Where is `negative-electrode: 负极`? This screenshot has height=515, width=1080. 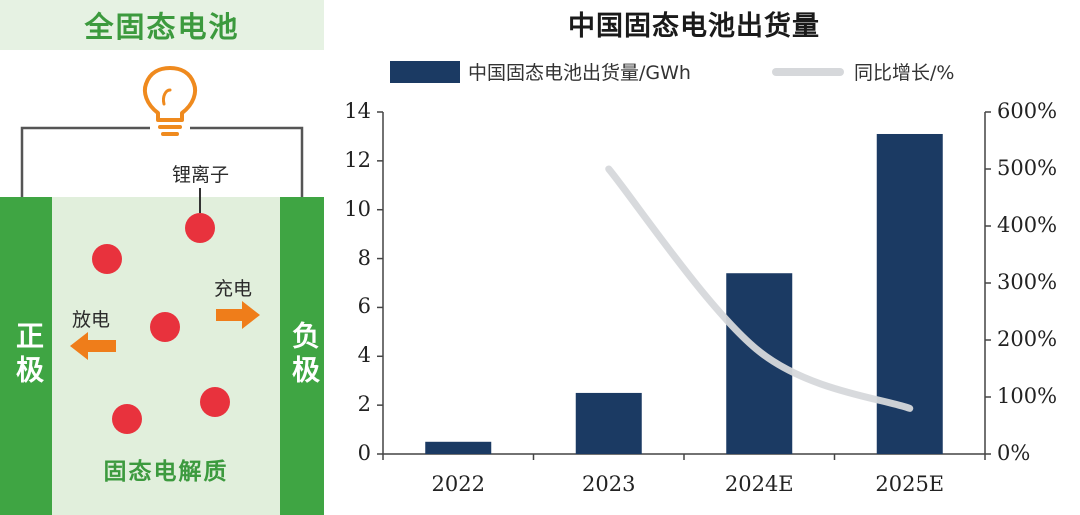 negative-electrode: 负极 is located at coordinates (302, 356).